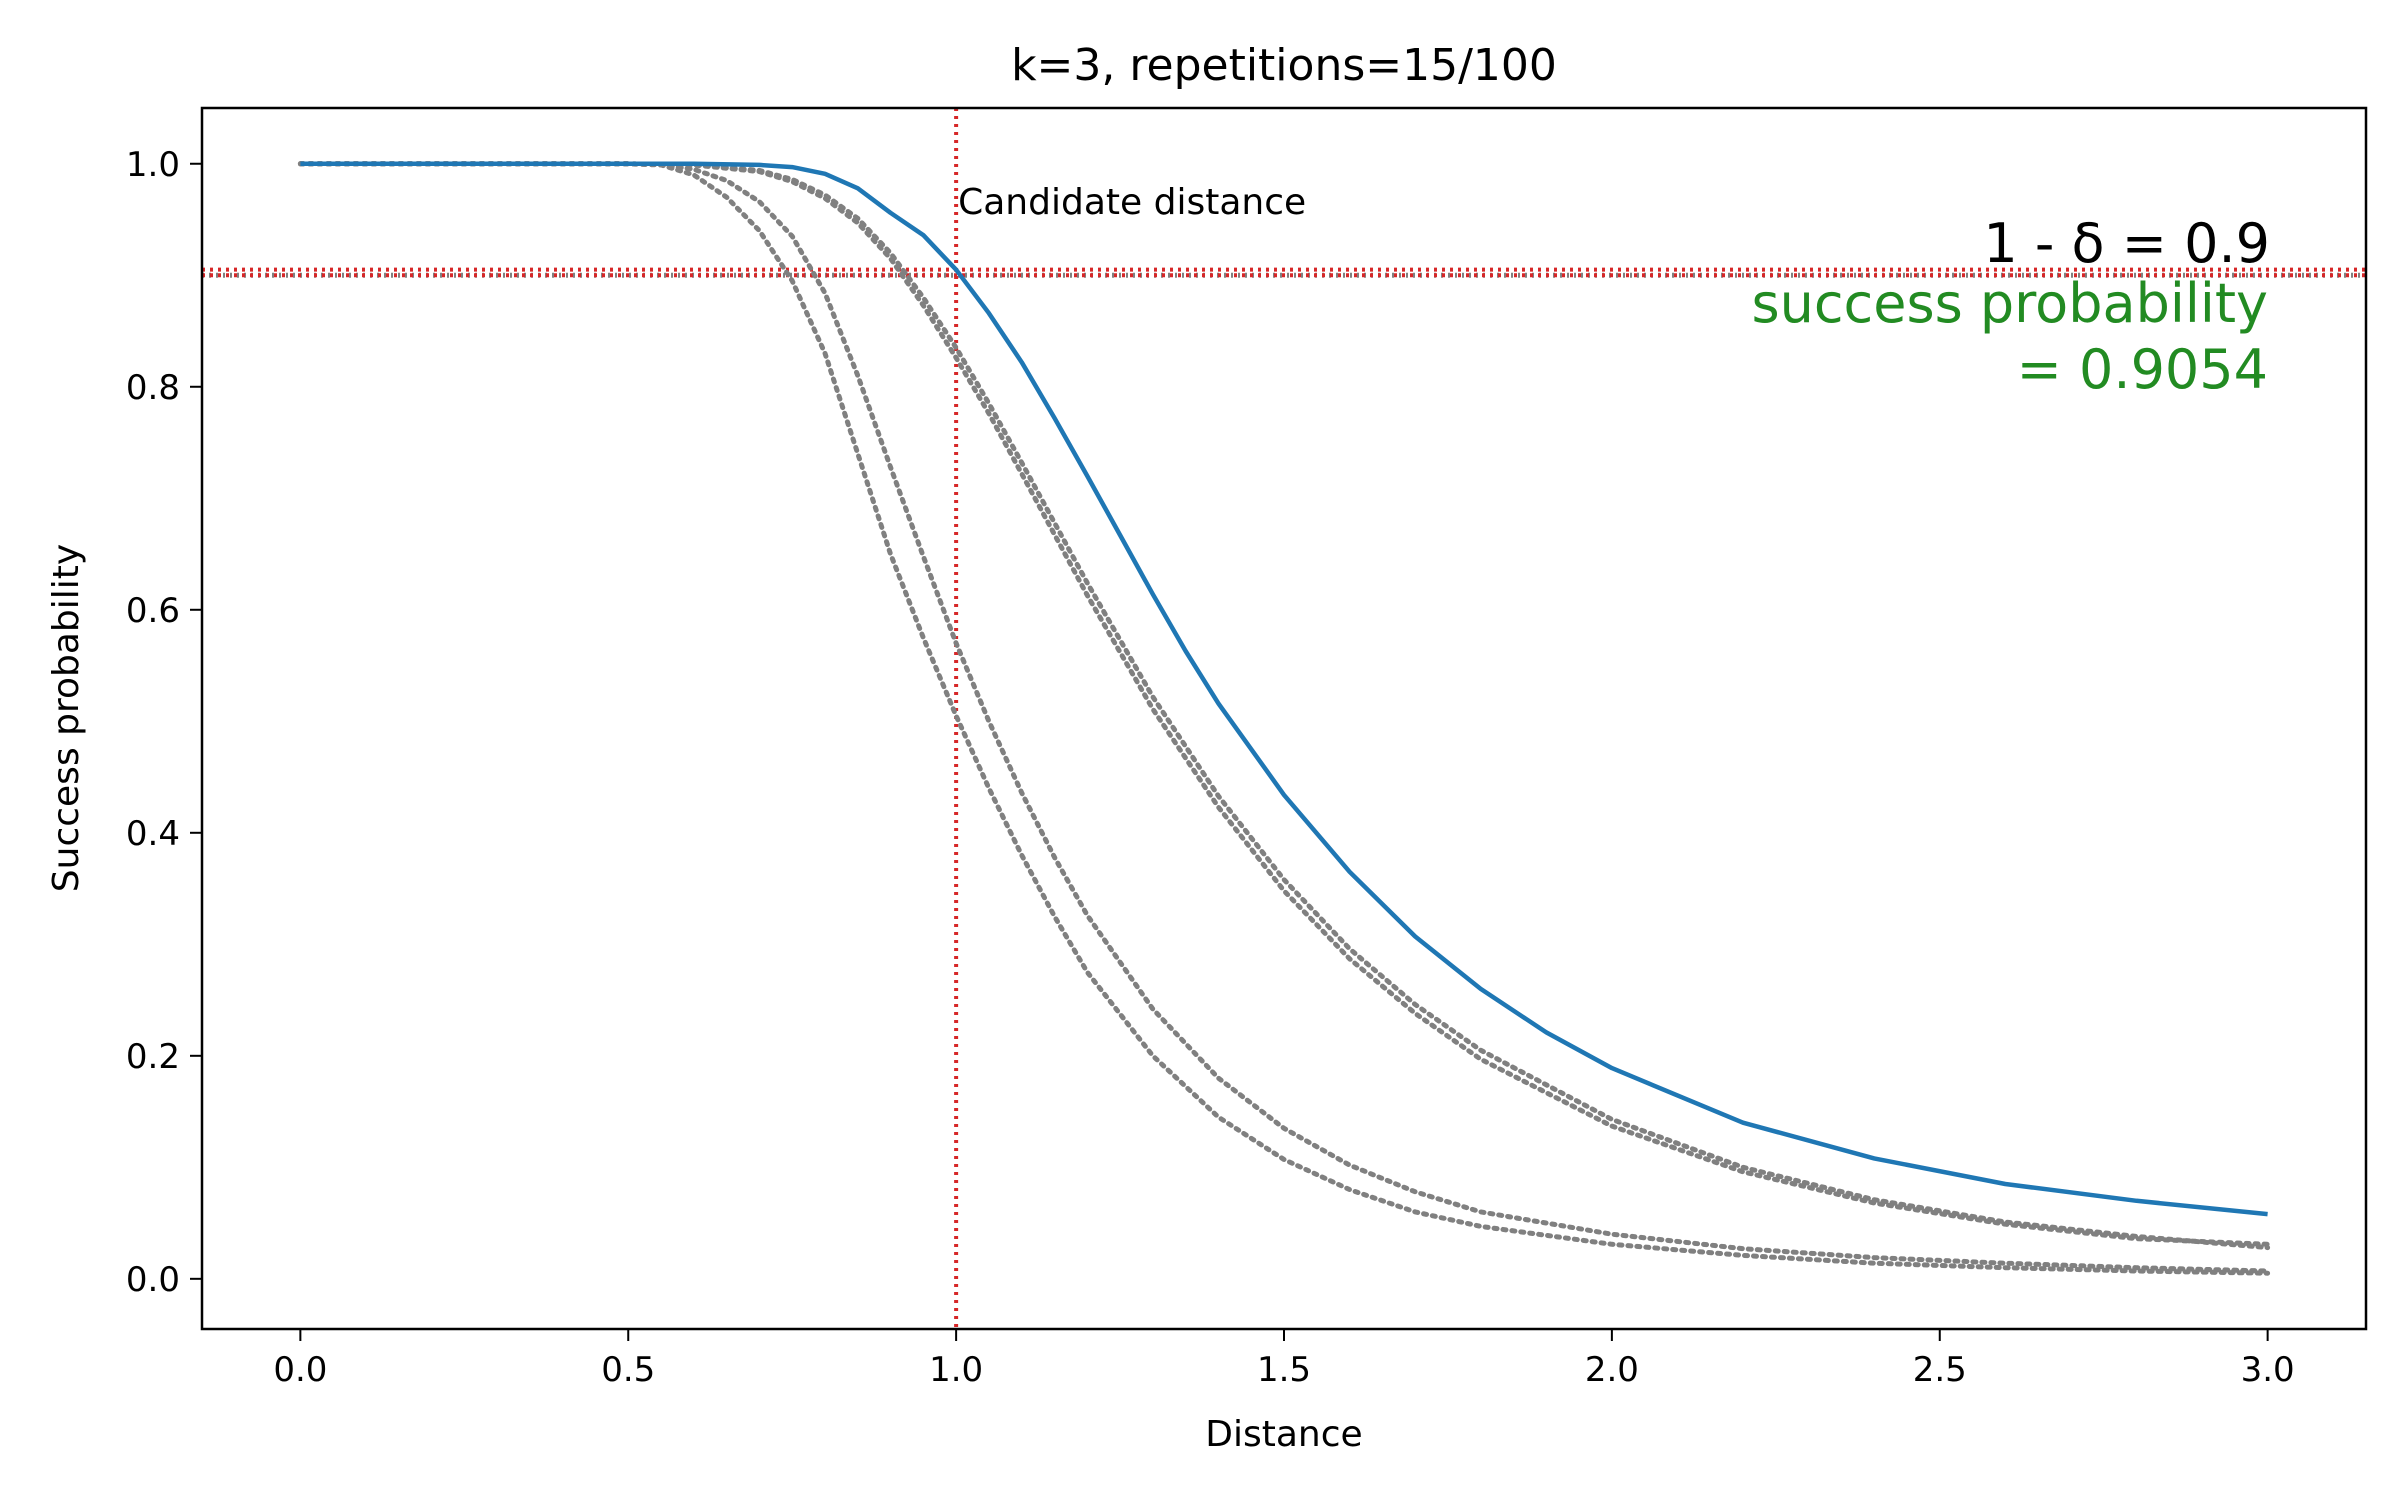 The image size is (2400, 1500). I want to click on x-tick-label: 0.0, so click(300, 1370).